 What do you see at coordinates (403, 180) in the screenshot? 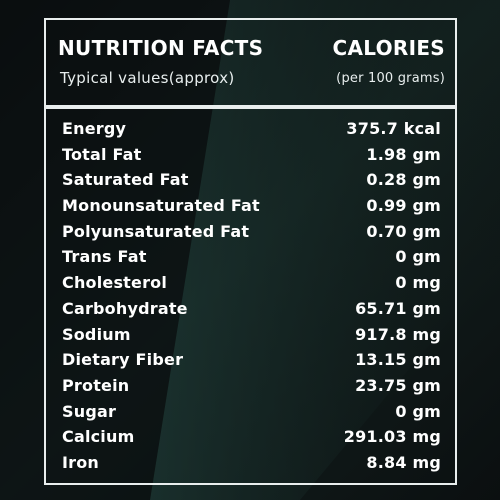
I see `nutrient-value: 0.28 gm` at bounding box center [403, 180].